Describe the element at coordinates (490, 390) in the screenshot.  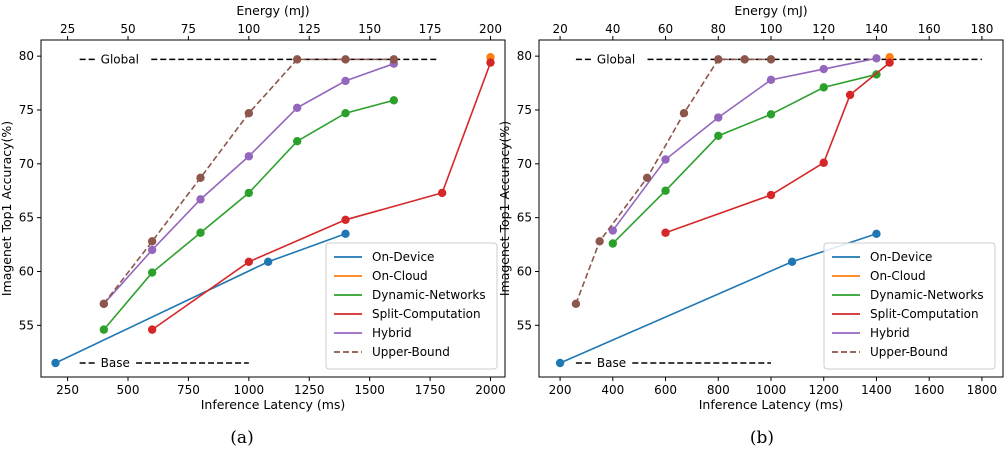
I see `x-tick-label: 2000` at that location.